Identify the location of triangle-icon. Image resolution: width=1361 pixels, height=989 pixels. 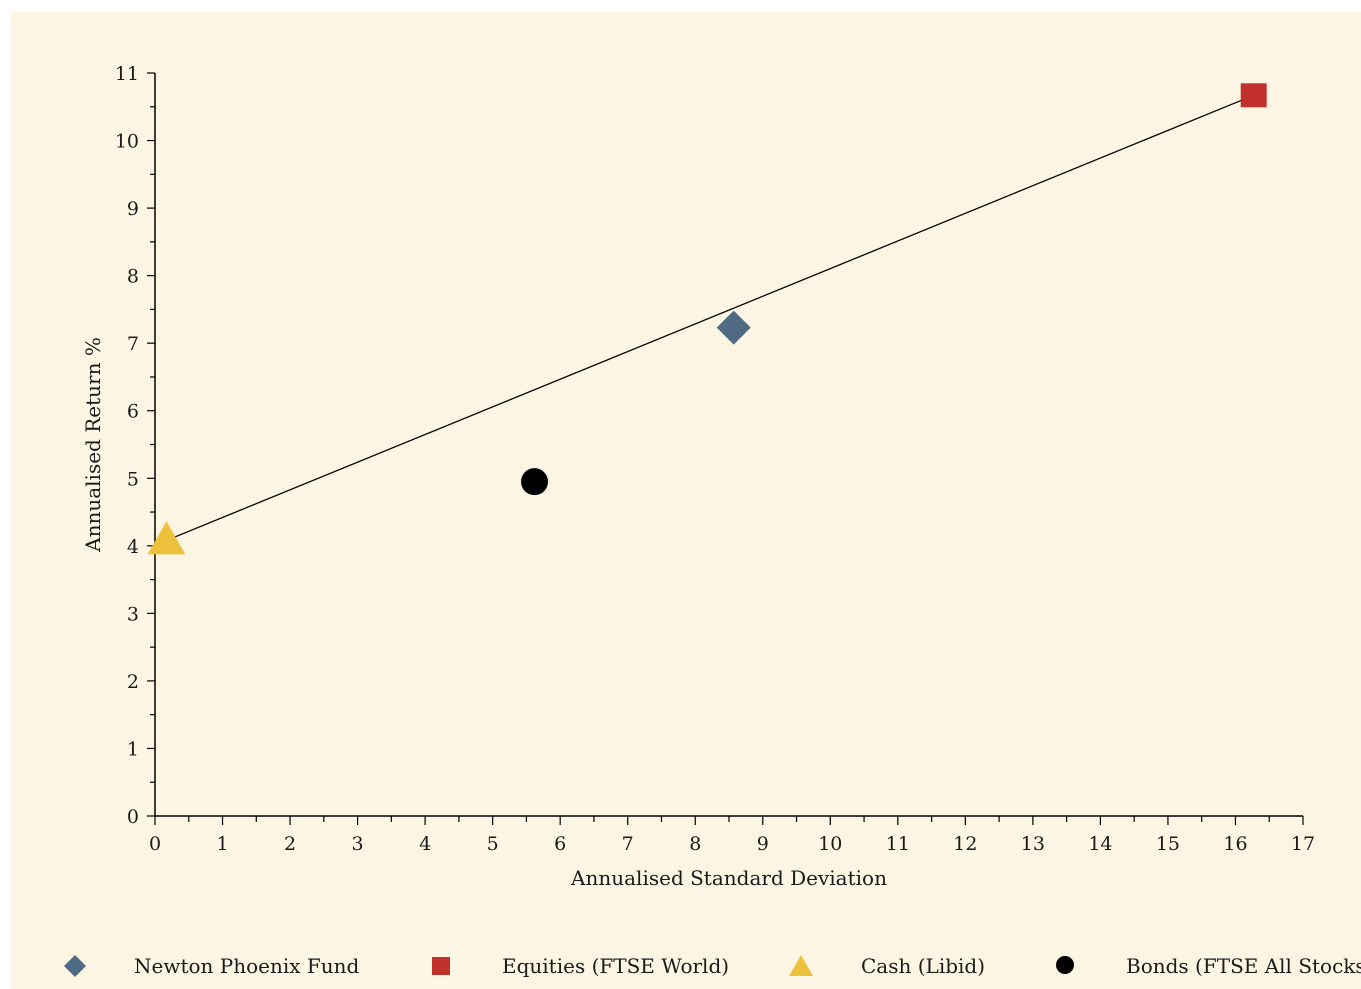
(801, 965).